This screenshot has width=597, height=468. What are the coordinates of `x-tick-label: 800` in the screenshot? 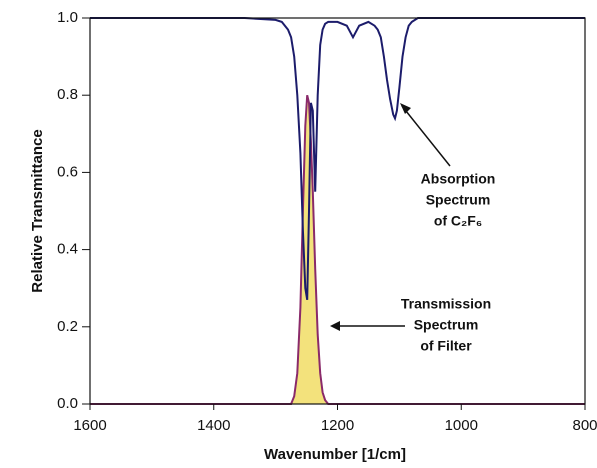 It's located at (584, 425).